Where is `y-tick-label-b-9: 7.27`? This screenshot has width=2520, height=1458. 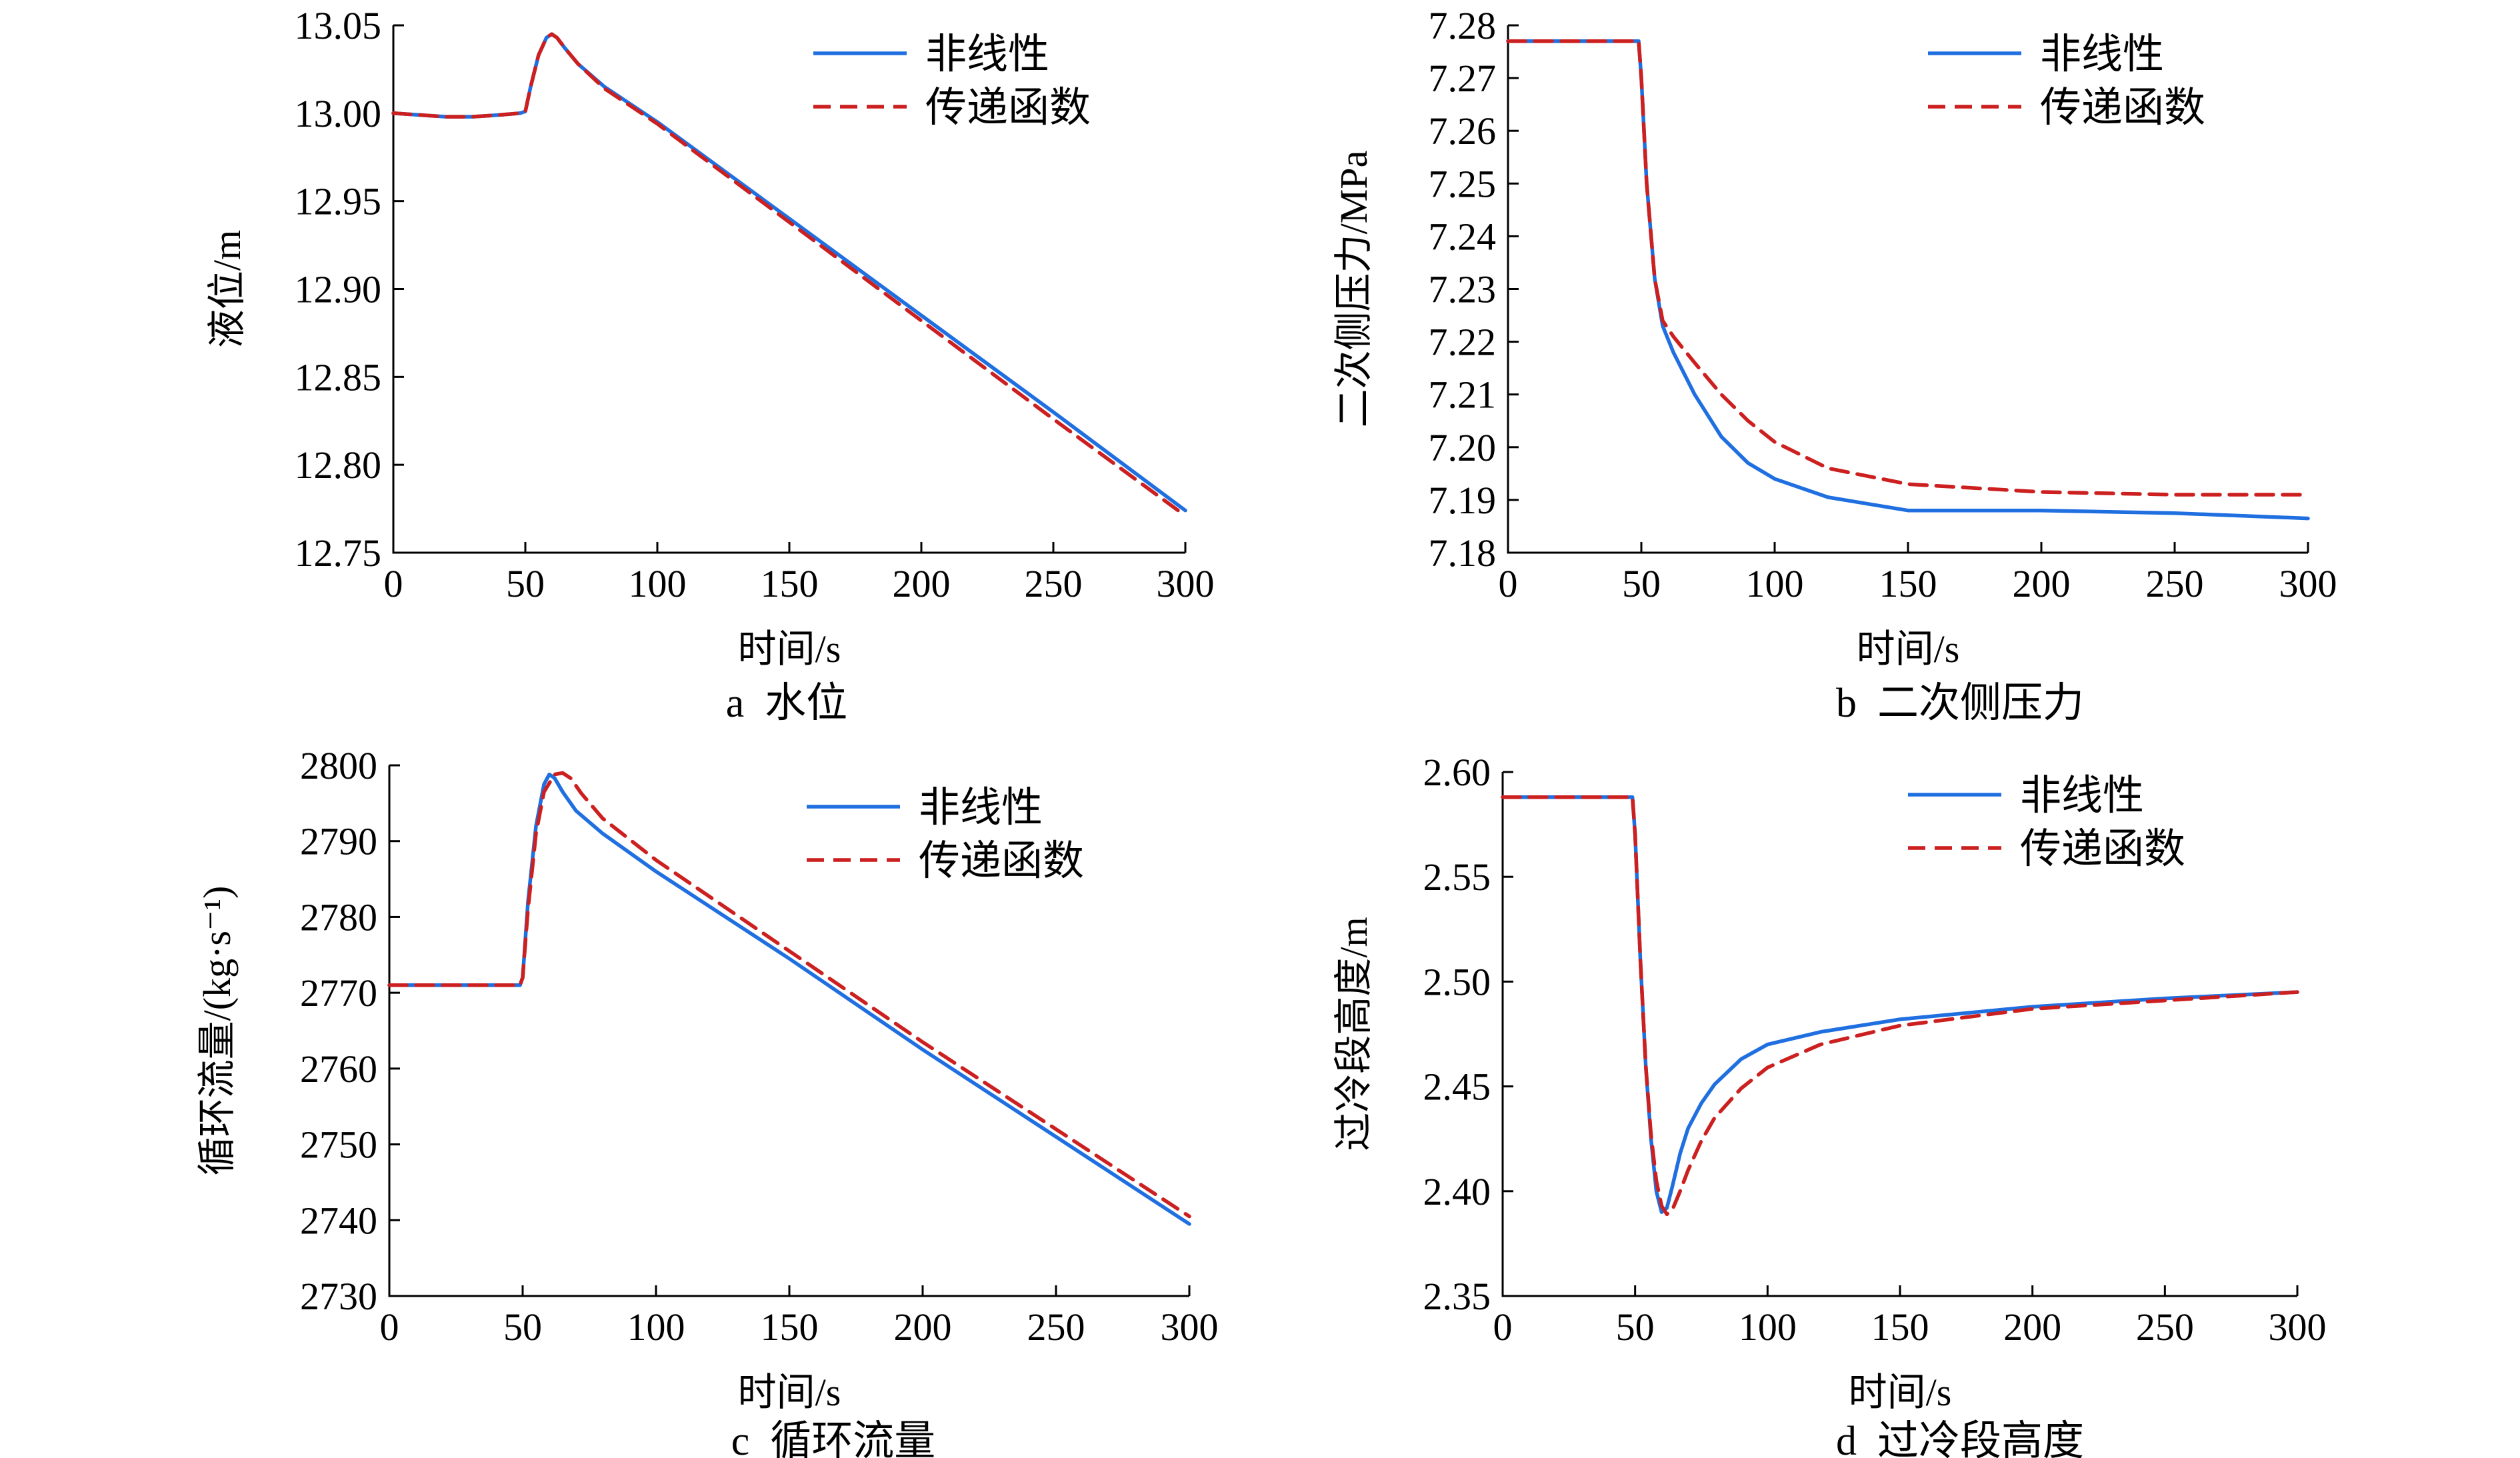
y-tick-label-b-9: 7.27 is located at coordinates (1463, 78).